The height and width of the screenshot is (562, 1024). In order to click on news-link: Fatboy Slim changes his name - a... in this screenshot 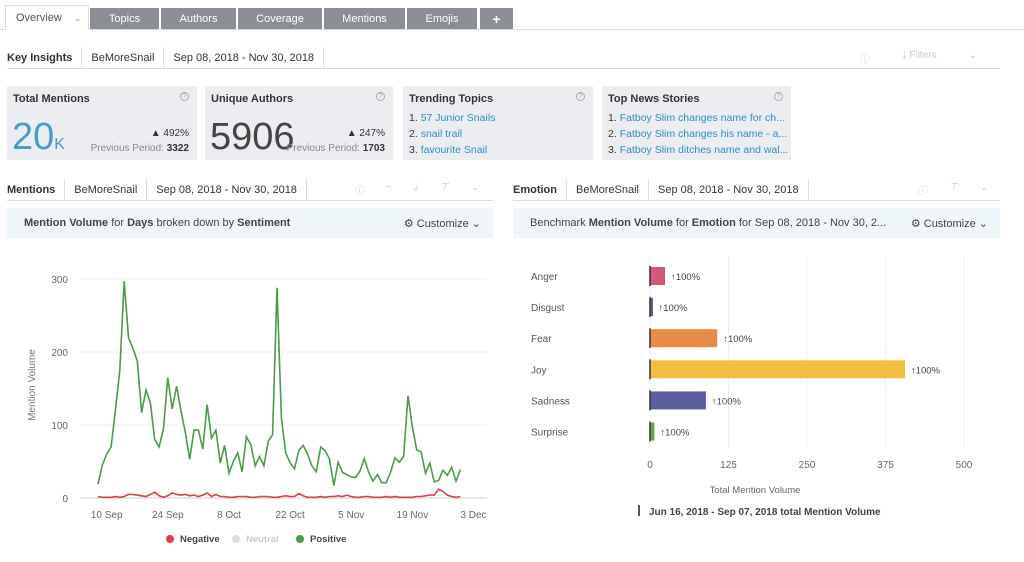, I will do `click(703, 134)`.